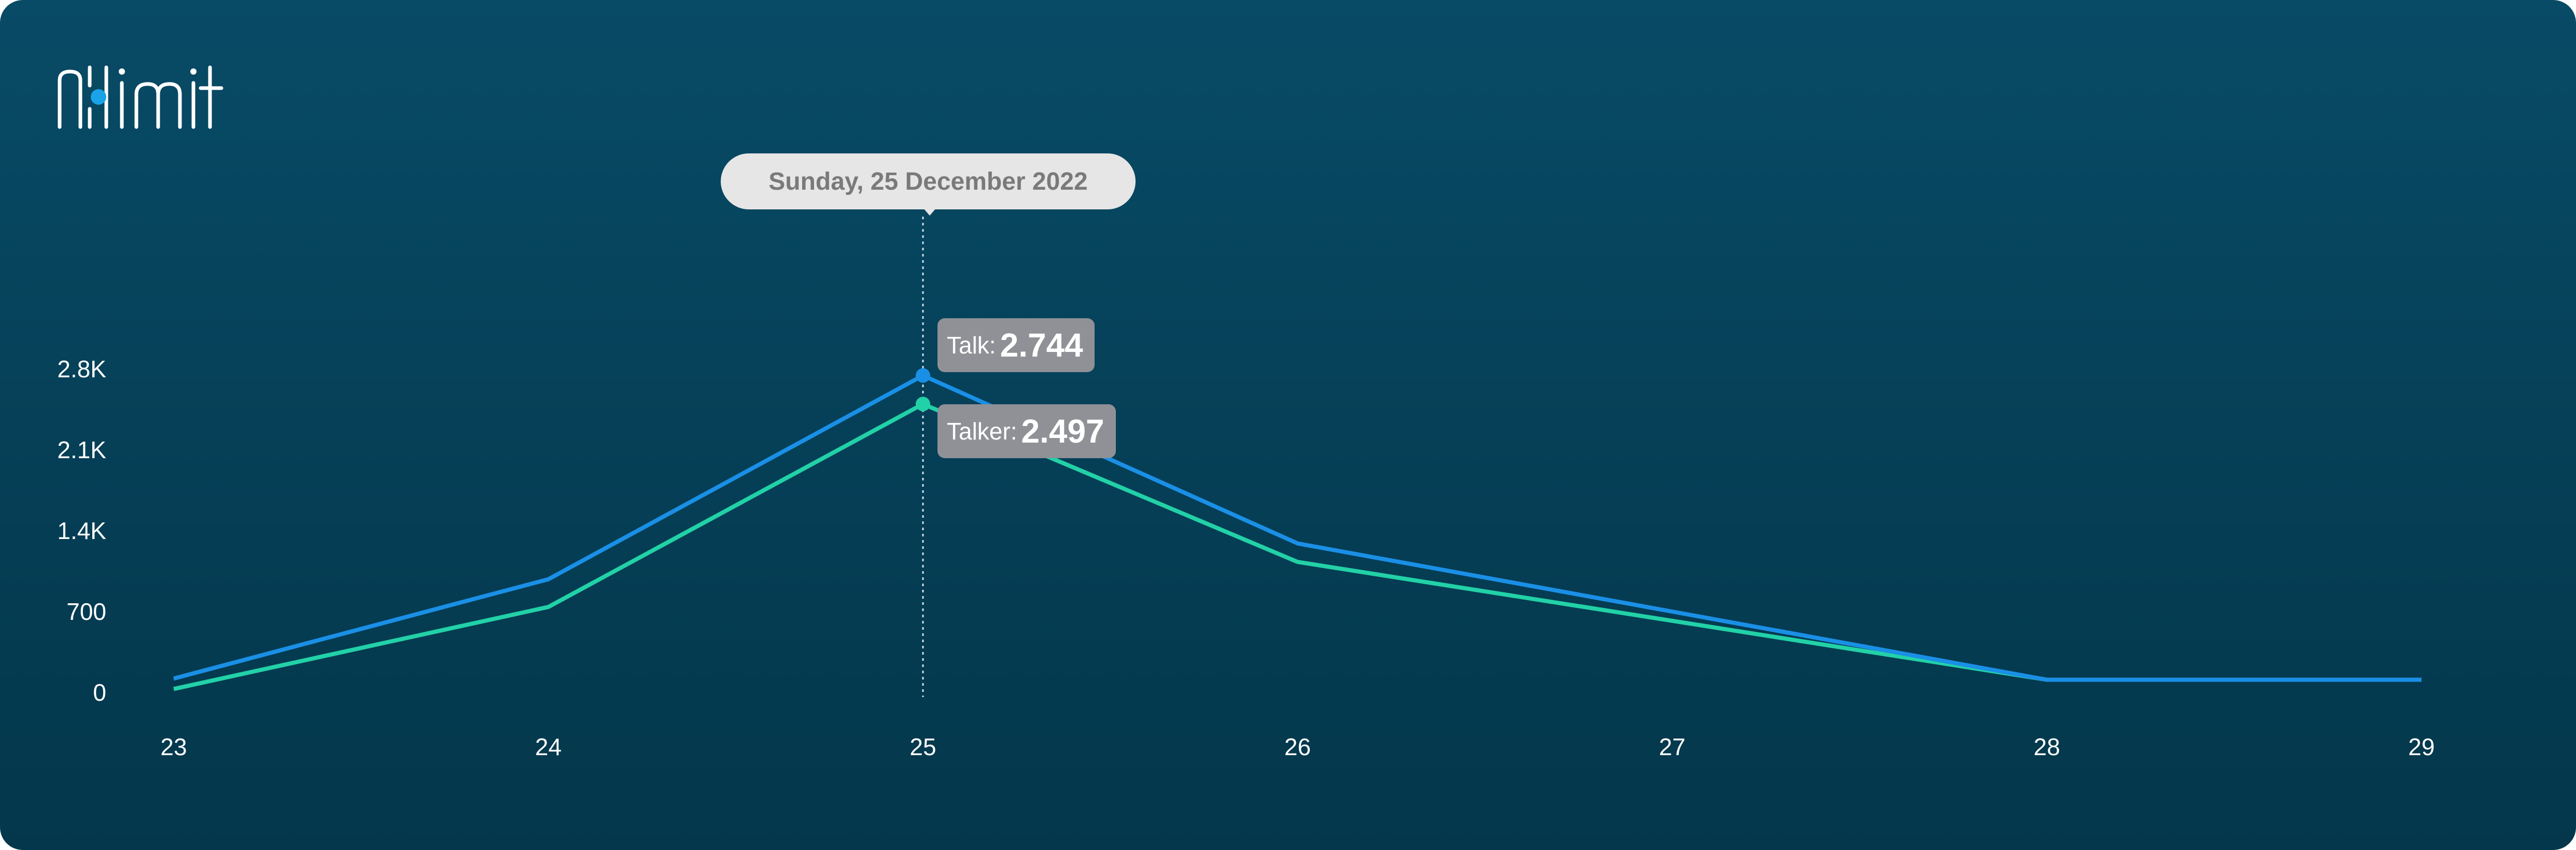 The image size is (2576, 850). I want to click on logo-dot-icon, so click(98, 97).